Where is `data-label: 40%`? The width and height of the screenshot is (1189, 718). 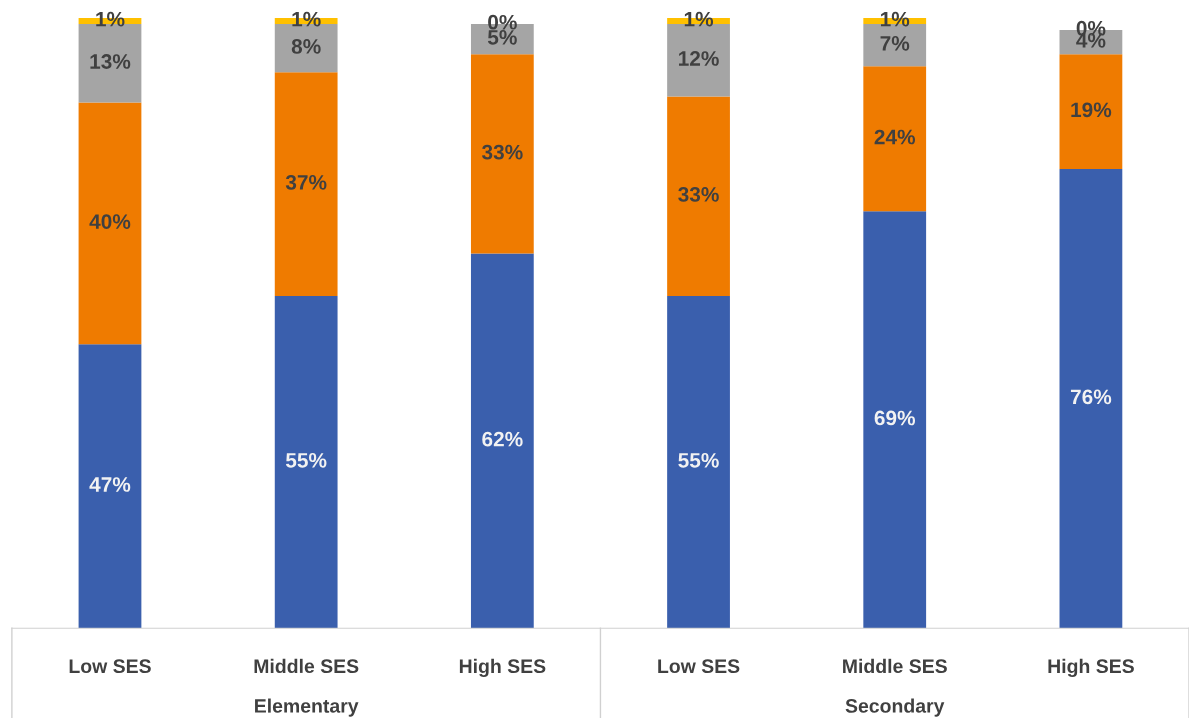 data-label: 40% is located at coordinates (110, 221).